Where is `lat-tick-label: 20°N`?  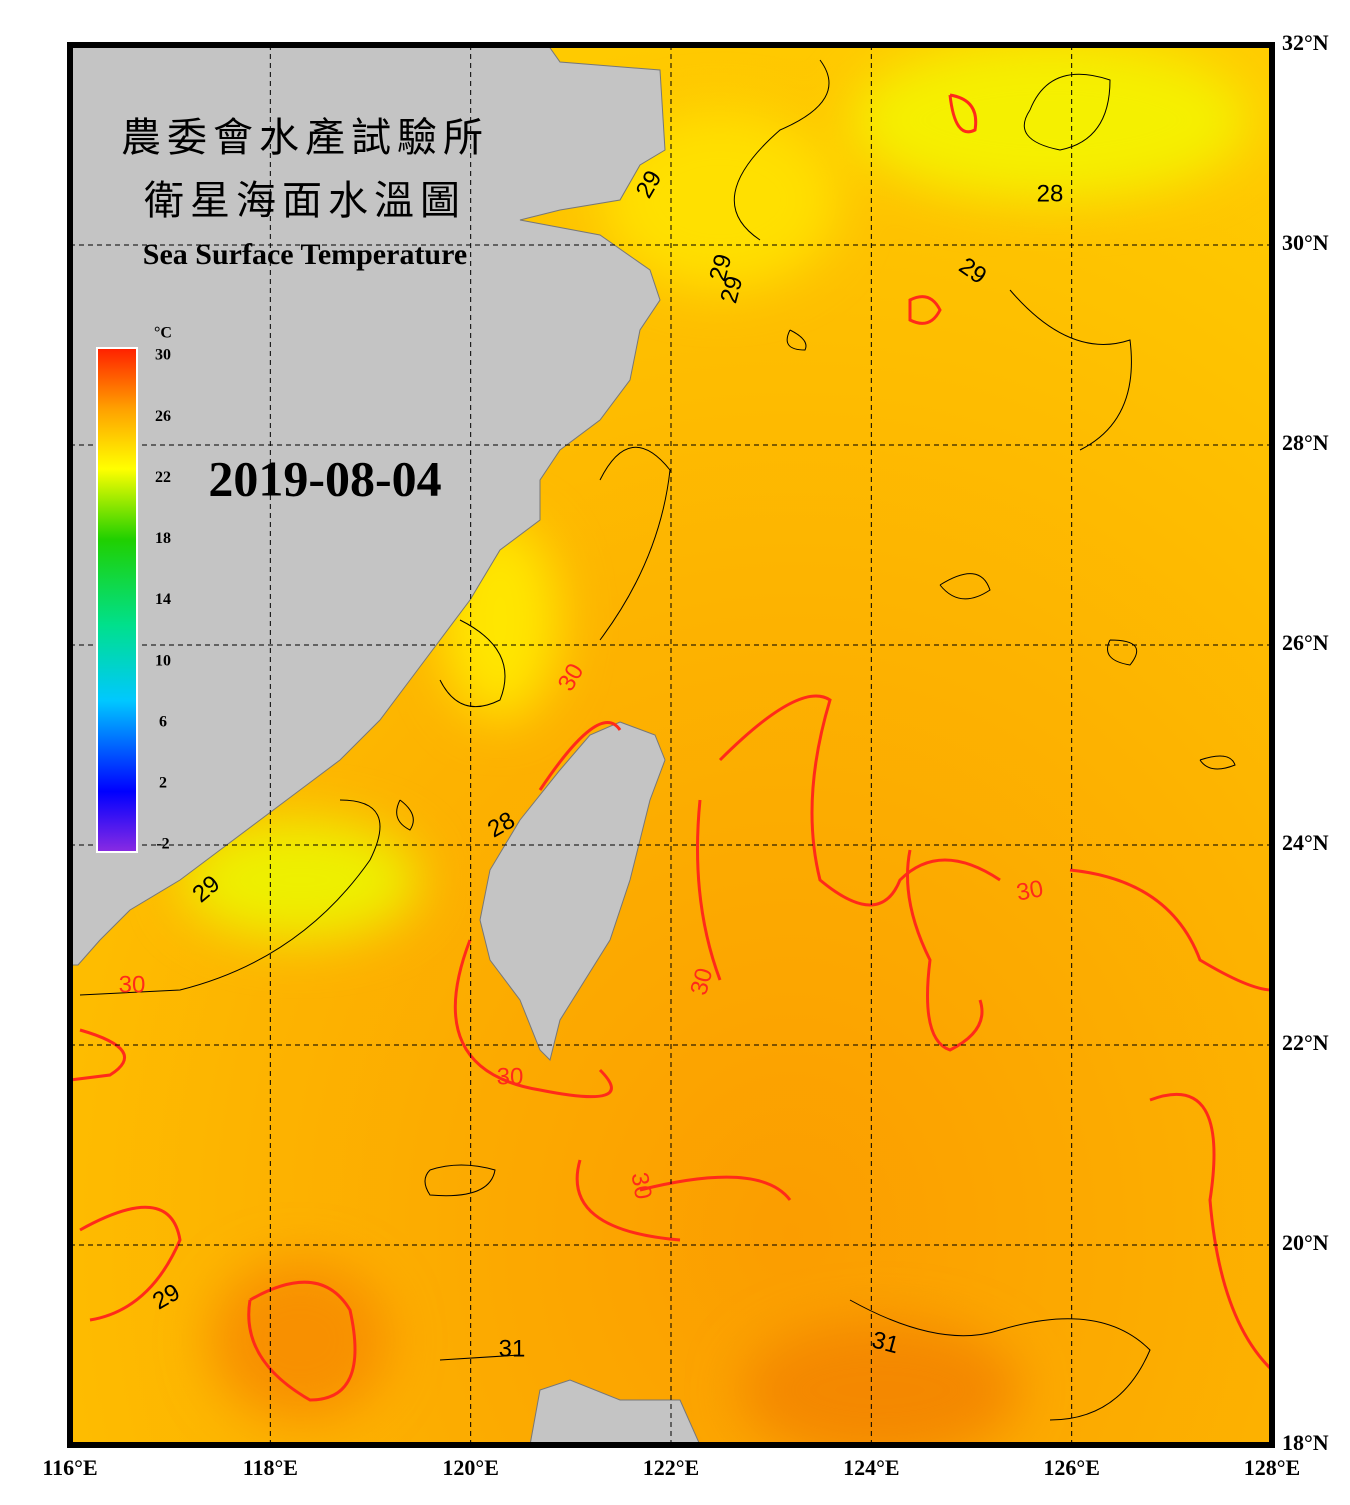
lat-tick-label: 20°N is located at coordinates (1305, 1242).